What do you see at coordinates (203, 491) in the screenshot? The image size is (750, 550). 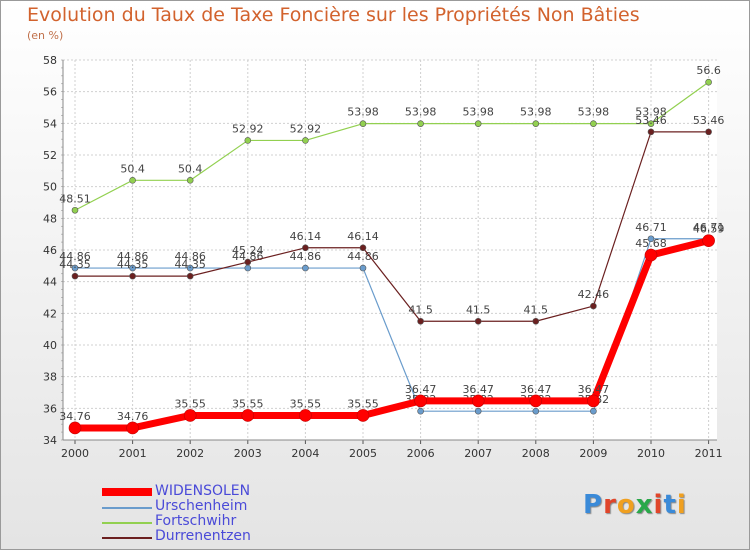 I see `legend-label: WIDENSOLEN` at bounding box center [203, 491].